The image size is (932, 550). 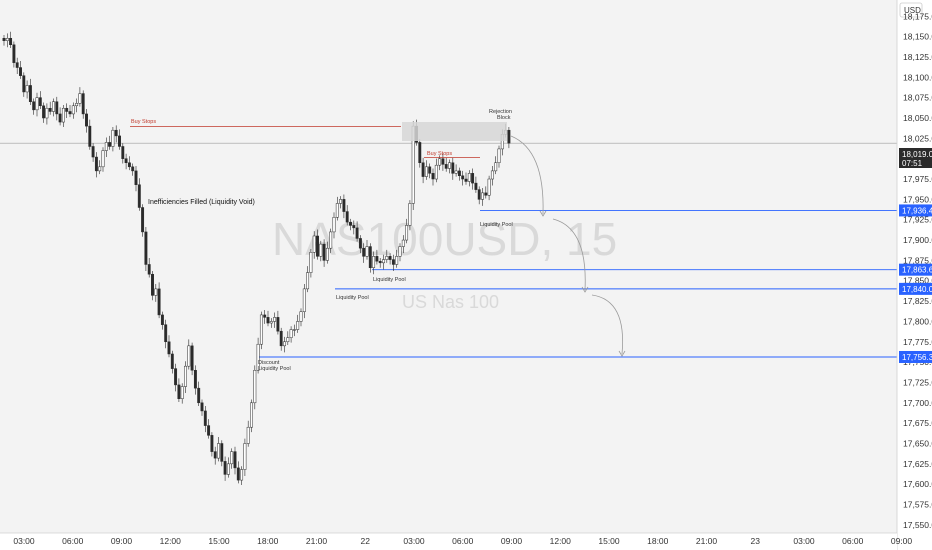 I want to click on x-tick-label: 23, so click(x=756, y=541).